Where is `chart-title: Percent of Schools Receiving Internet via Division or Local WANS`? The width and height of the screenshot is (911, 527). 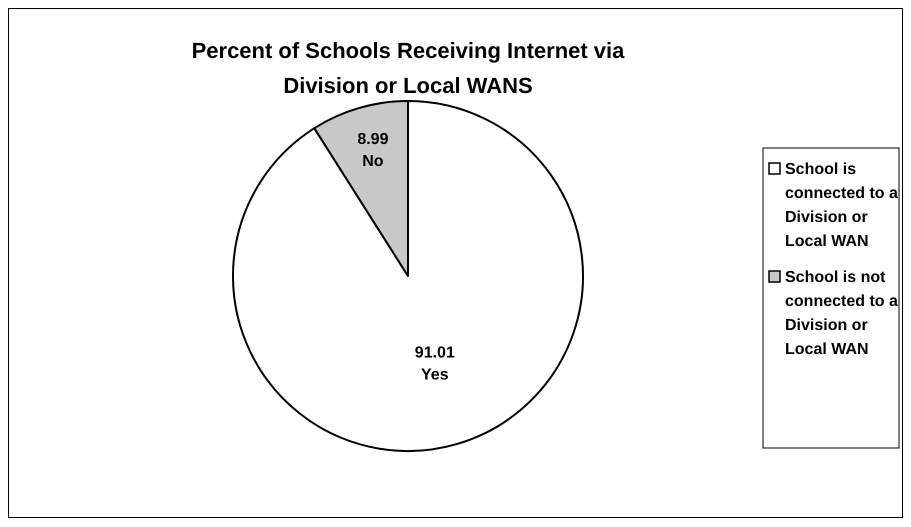
chart-title: Percent of Schools Receiving Internet via Division or Local WANS is located at coordinates (409, 68).